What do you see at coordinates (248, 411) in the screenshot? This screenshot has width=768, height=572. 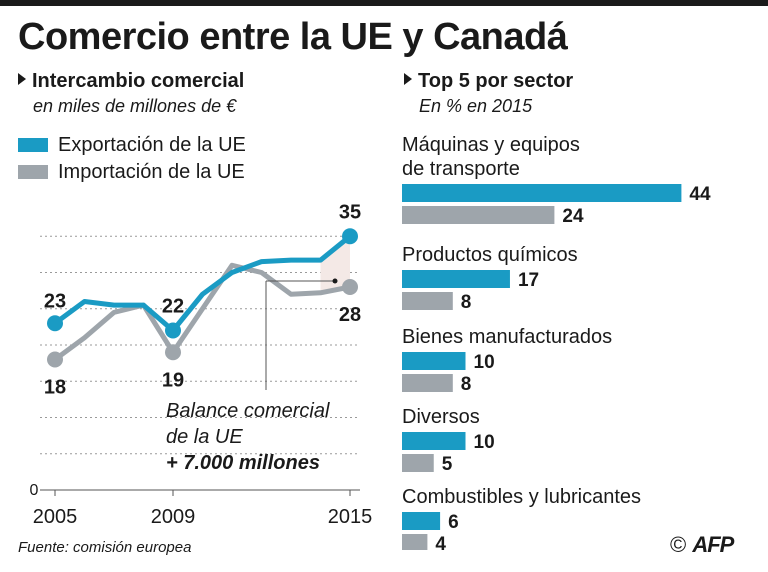 I see `annotation-line1: Balance comercial` at bounding box center [248, 411].